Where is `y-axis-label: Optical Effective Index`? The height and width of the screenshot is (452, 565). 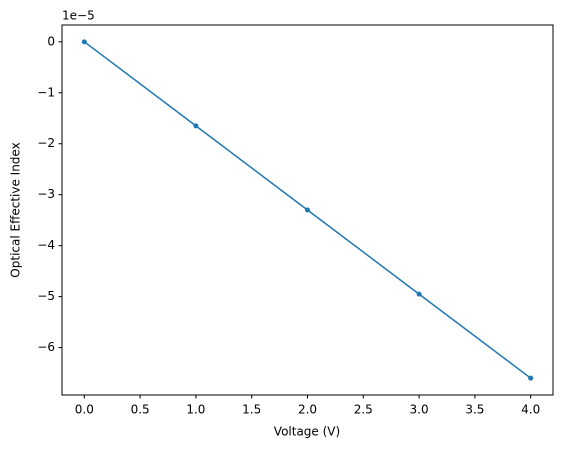 y-axis-label: Optical Effective Index is located at coordinates (16, 209).